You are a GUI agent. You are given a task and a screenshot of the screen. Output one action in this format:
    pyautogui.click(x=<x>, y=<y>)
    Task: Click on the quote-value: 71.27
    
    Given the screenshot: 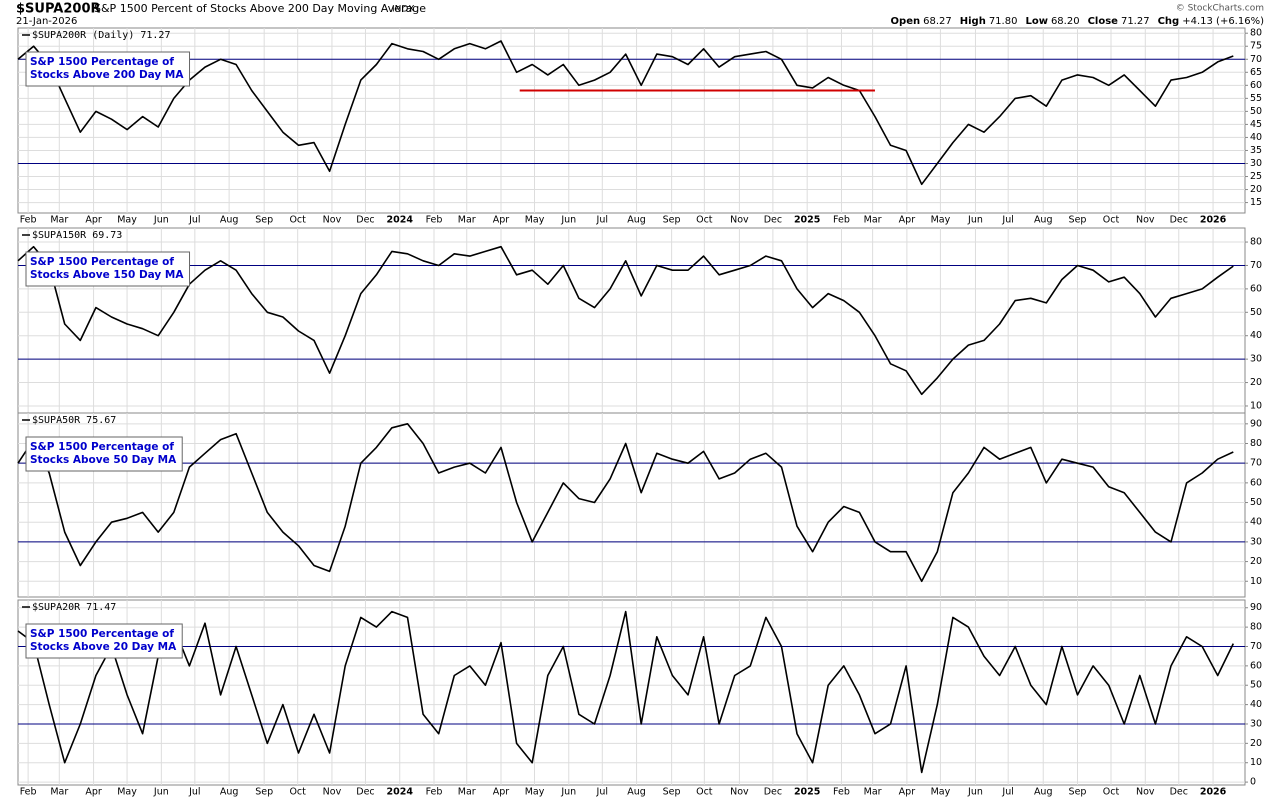 What is the action you would take?
    pyautogui.click(x=1135, y=21)
    